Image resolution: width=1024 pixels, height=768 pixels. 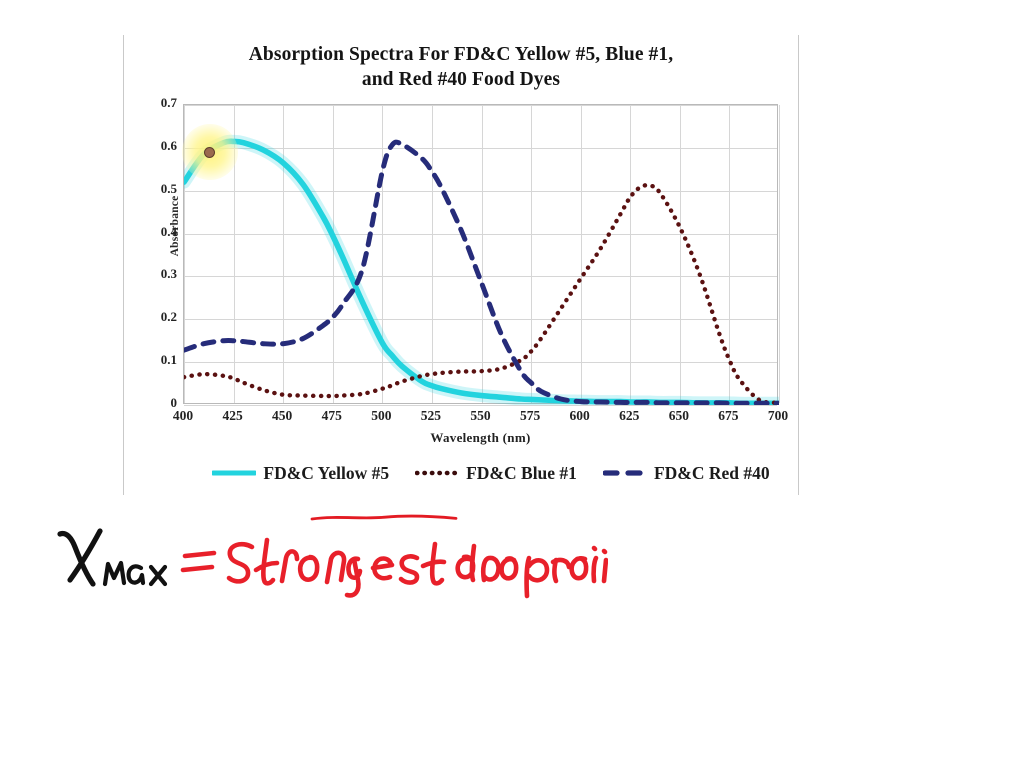 What do you see at coordinates (579, 415) in the screenshot?
I see `x-axis-tick: 600` at bounding box center [579, 415].